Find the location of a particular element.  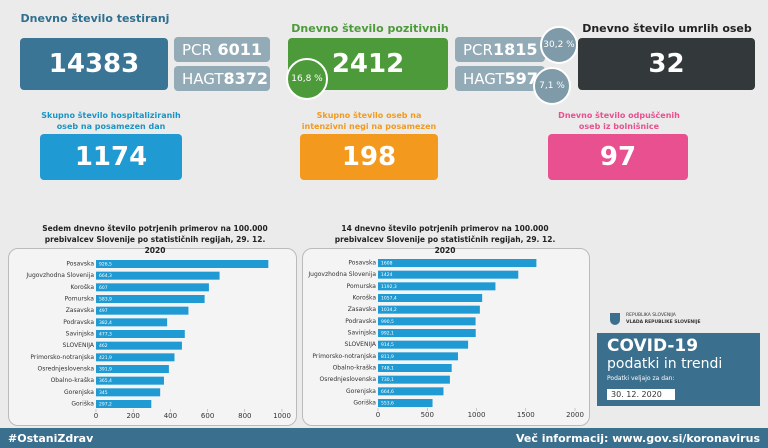

category-label: Primorsko-notranjska is located at coordinates (344, 356).